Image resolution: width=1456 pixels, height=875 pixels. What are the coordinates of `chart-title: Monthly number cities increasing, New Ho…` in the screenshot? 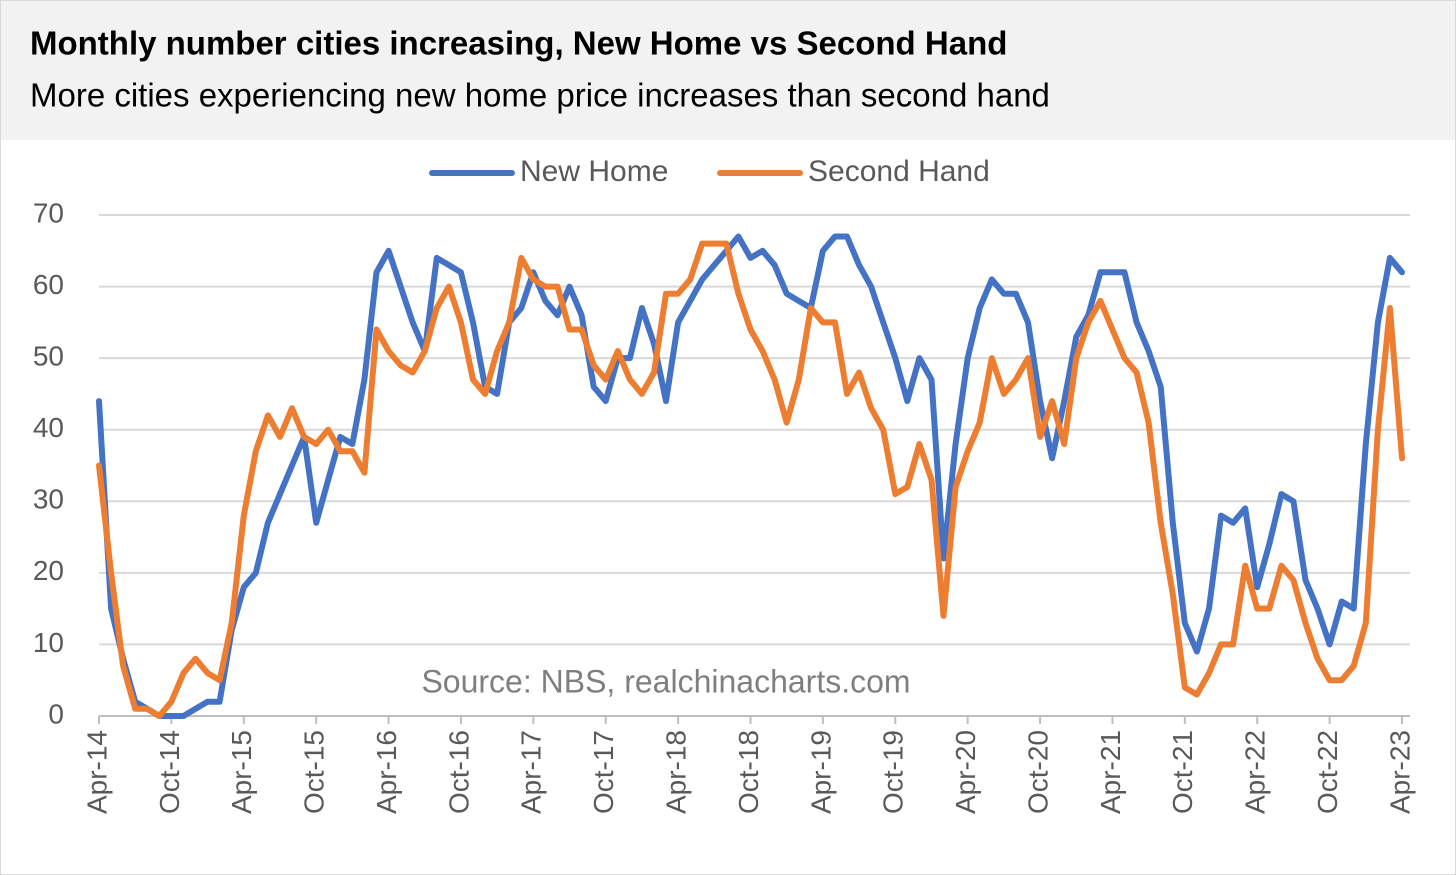 It's located at (518, 43).